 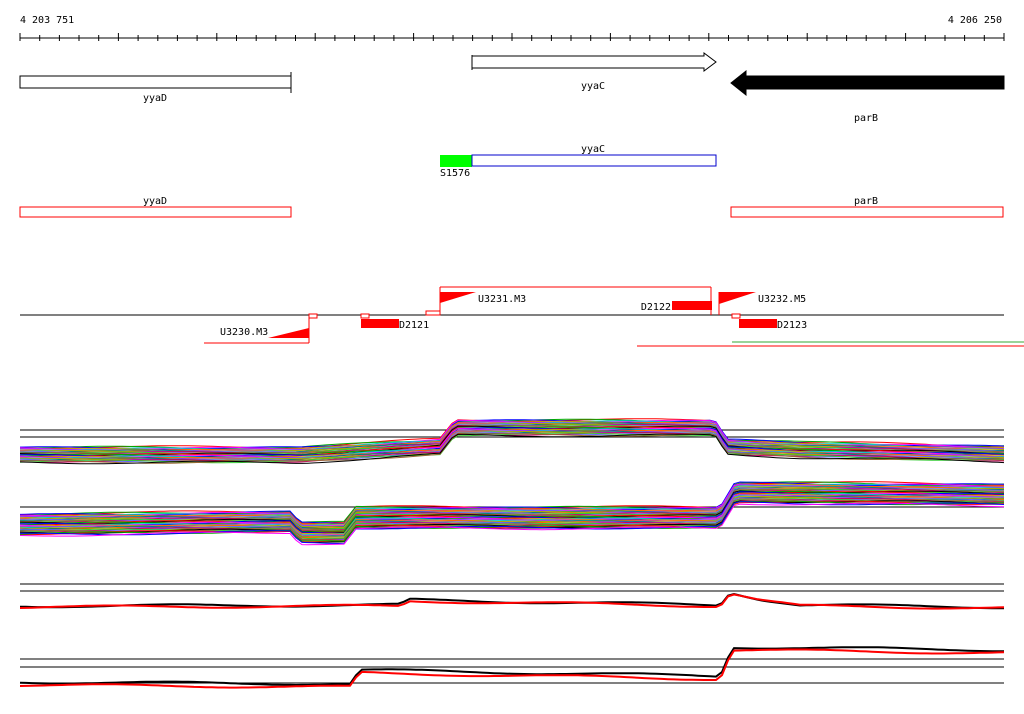 I want to click on s1576-label: S1576, so click(x=455, y=173).